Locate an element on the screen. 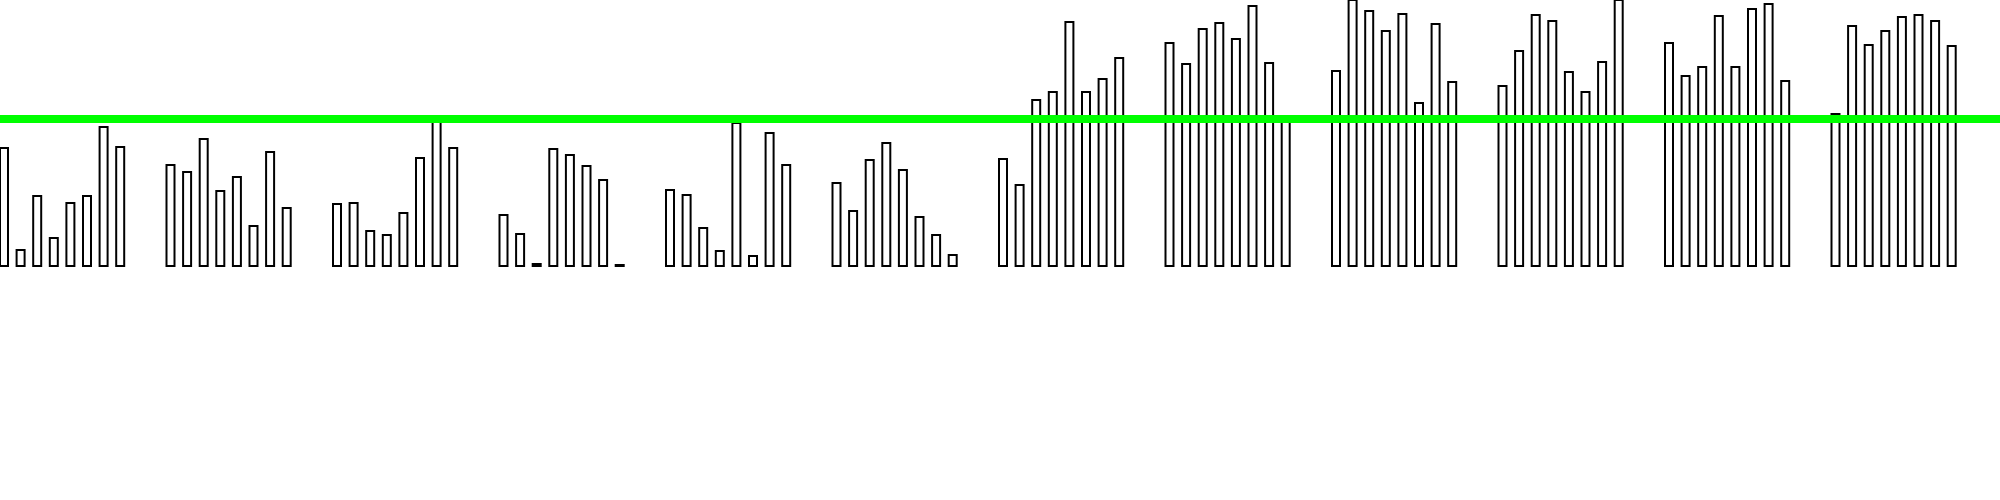 The width and height of the screenshot is (2000, 500). bar-g5-b2 is located at coordinates (686, 230).